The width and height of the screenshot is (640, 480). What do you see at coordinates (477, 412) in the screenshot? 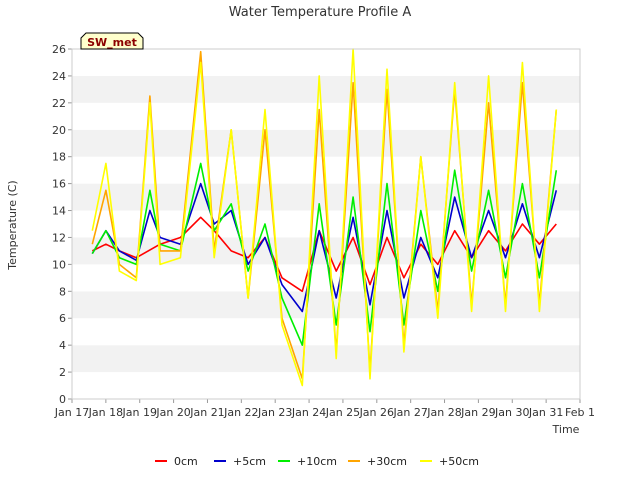
I see `x-tick-label: Jan 29` at bounding box center [477, 412].